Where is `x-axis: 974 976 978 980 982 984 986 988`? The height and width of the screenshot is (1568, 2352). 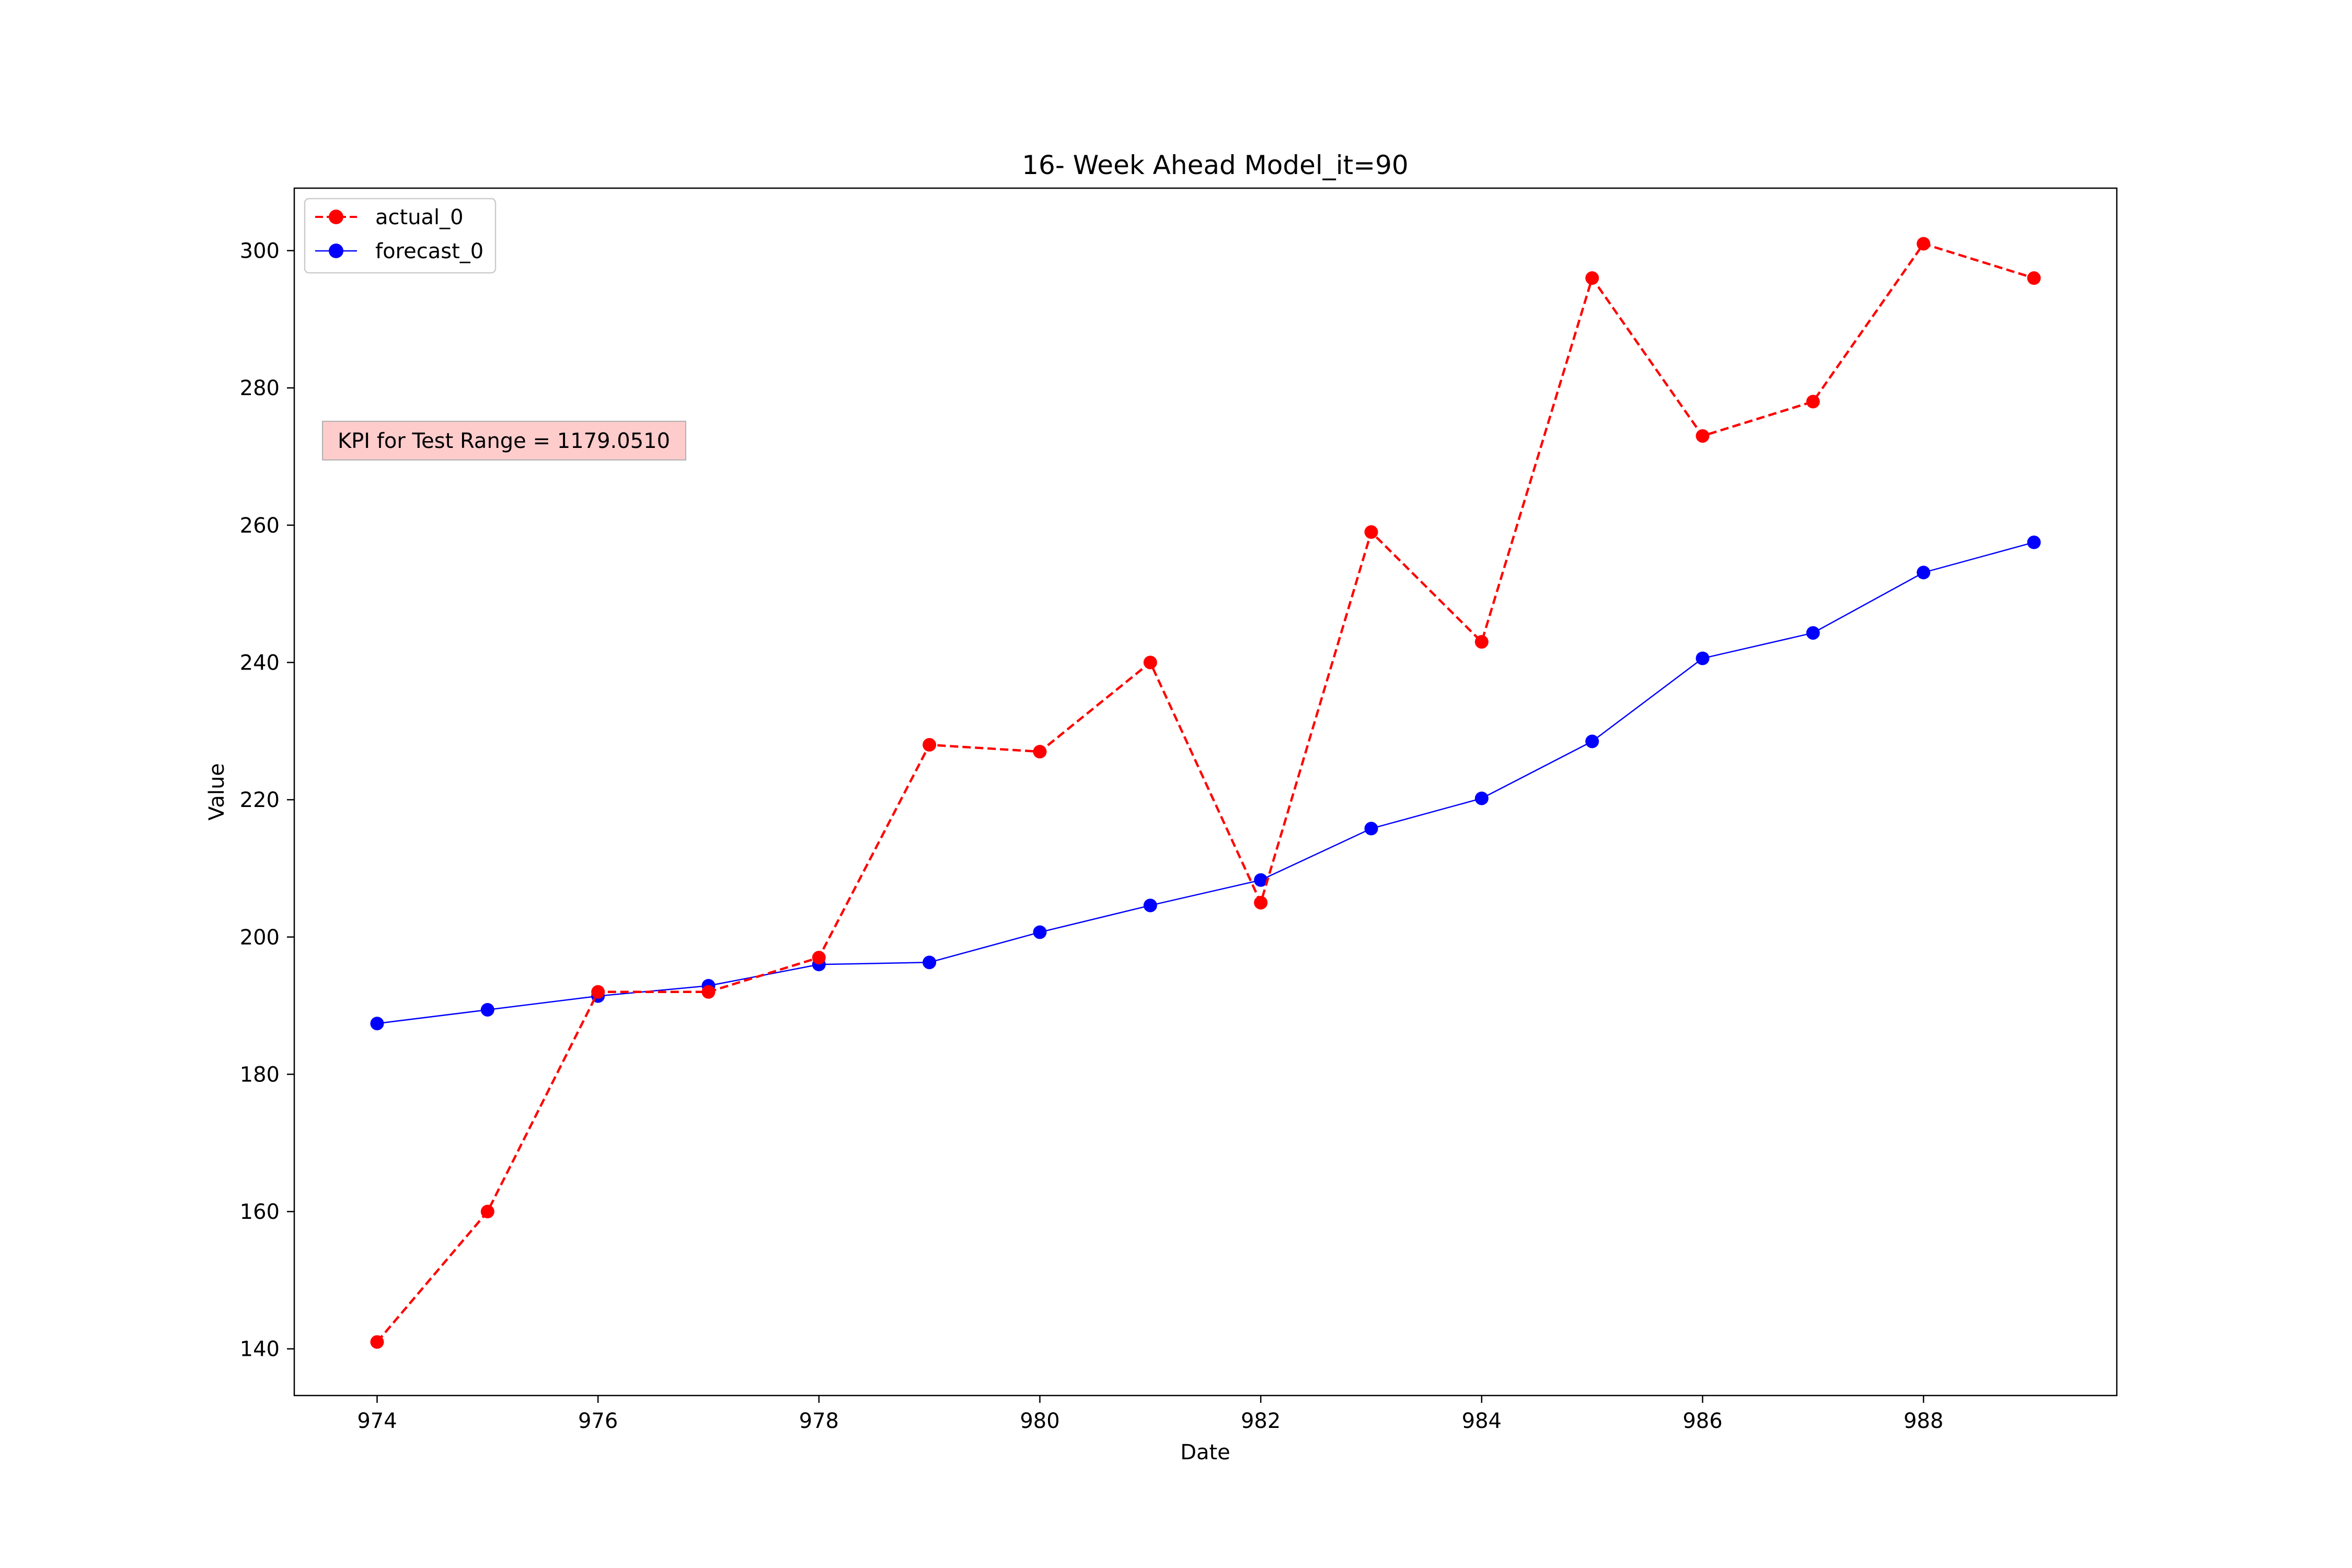
x-axis: 974 976 978 980 982 984 986 988 is located at coordinates (1150, 1414).